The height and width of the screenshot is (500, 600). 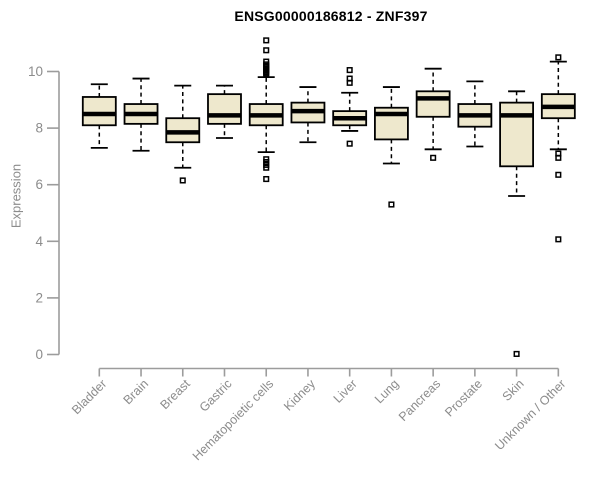 I want to click on boxplot-bladder, so click(x=99, y=116).